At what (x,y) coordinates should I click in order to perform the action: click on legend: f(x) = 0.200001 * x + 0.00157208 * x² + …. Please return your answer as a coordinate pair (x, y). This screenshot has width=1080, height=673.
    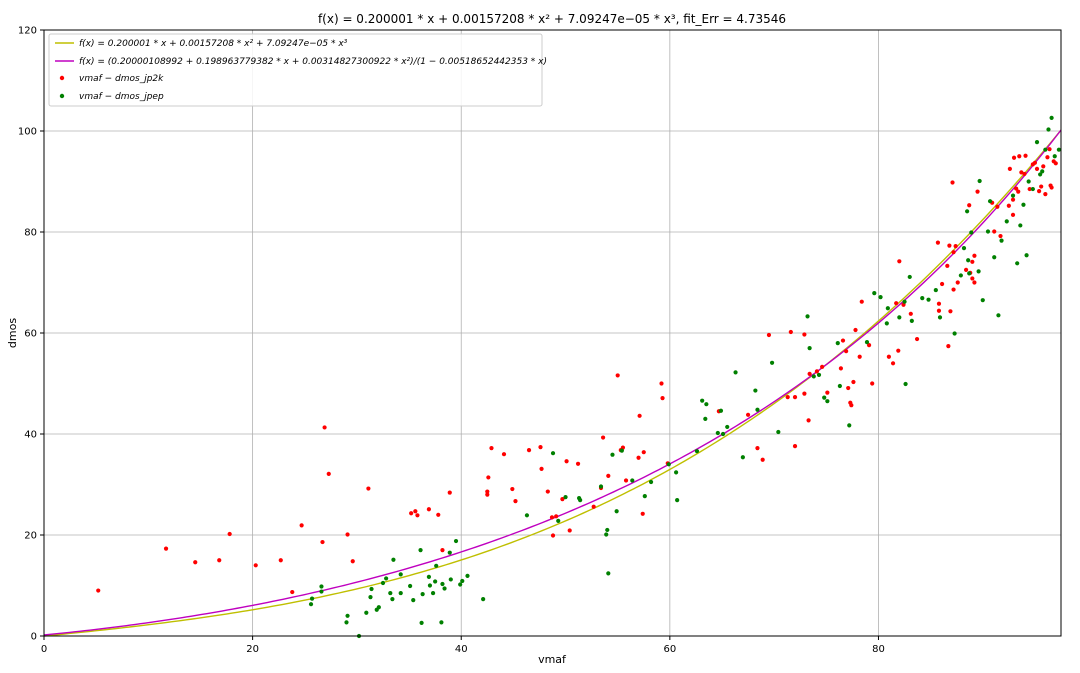
    Looking at the image, I should click on (297, 70).